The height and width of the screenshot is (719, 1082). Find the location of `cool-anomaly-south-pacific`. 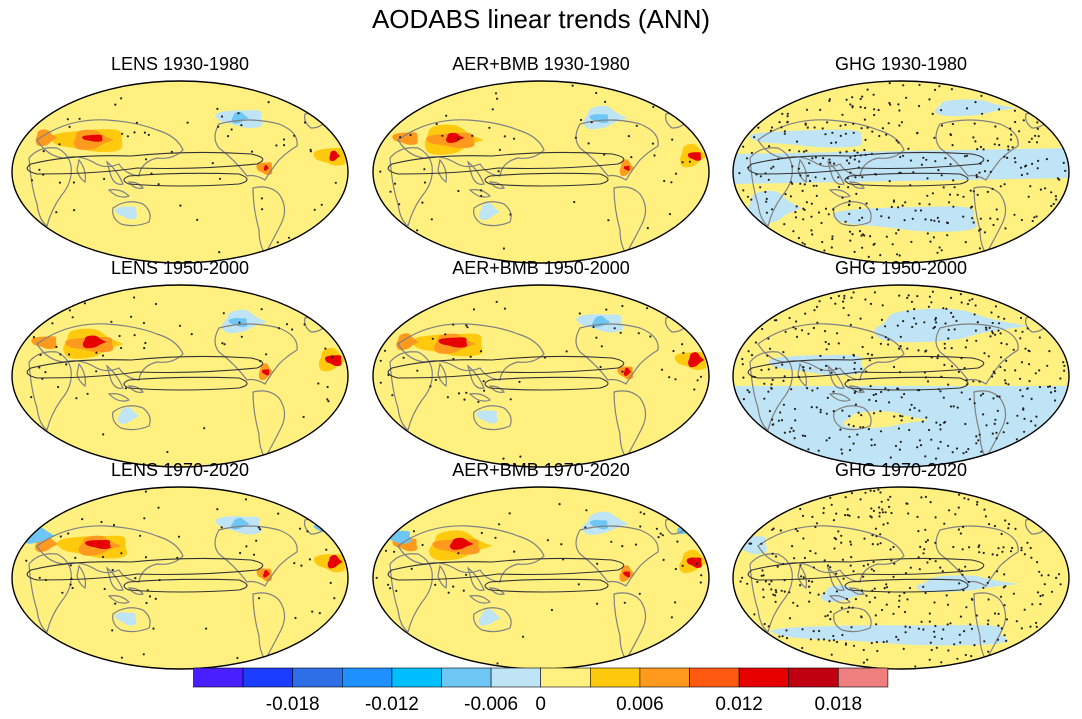

cool-anomaly-south-pacific is located at coordinates (904, 219).